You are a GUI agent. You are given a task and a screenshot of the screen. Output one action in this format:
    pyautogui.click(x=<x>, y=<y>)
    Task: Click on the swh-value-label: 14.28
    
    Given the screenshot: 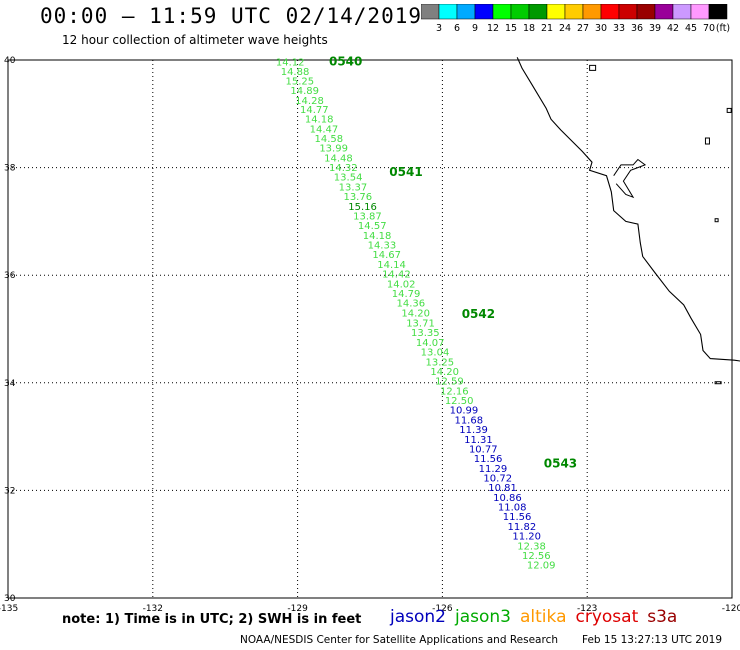 What is the action you would take?
    pyautogui.click(x=309, y=101)
    